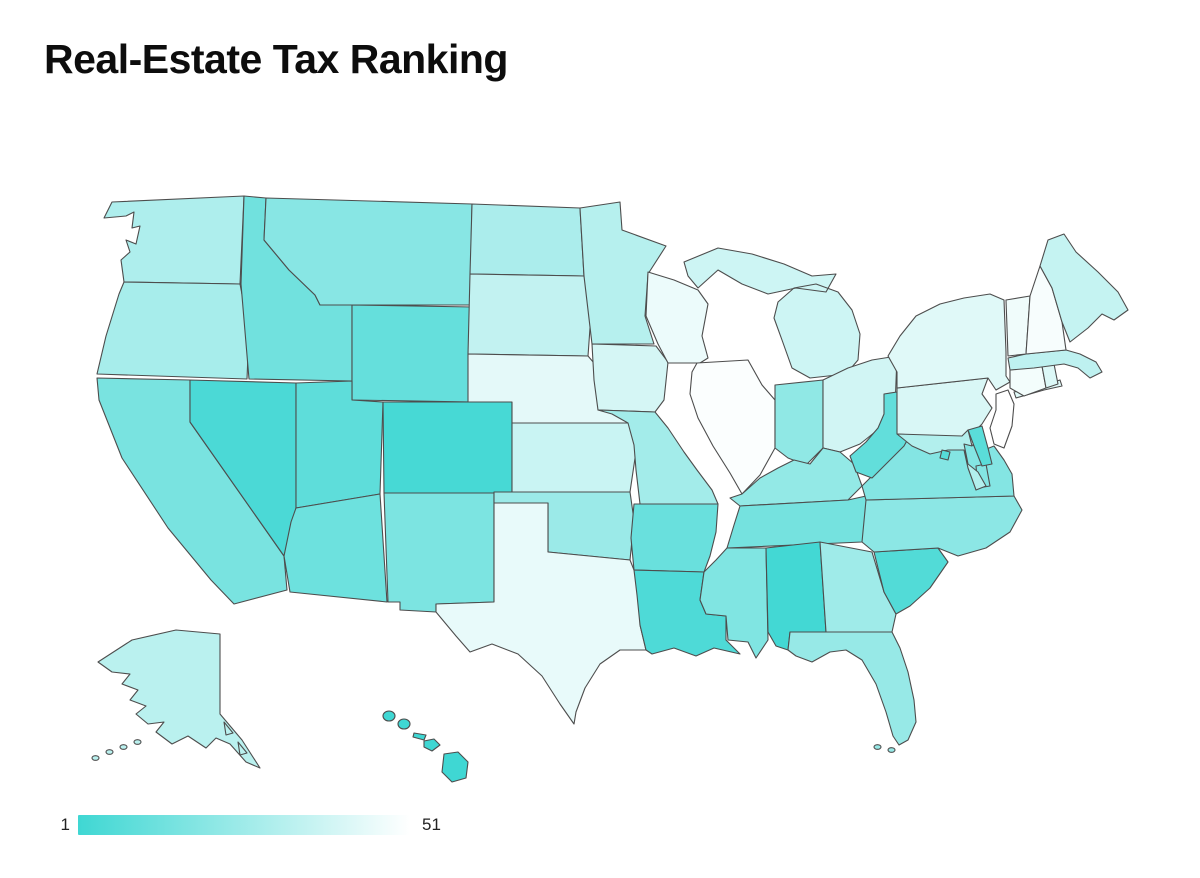  Describe the element at coordinates (575, 457) in the screenshot. I see `state-ks: Kansas: 37` at that location.